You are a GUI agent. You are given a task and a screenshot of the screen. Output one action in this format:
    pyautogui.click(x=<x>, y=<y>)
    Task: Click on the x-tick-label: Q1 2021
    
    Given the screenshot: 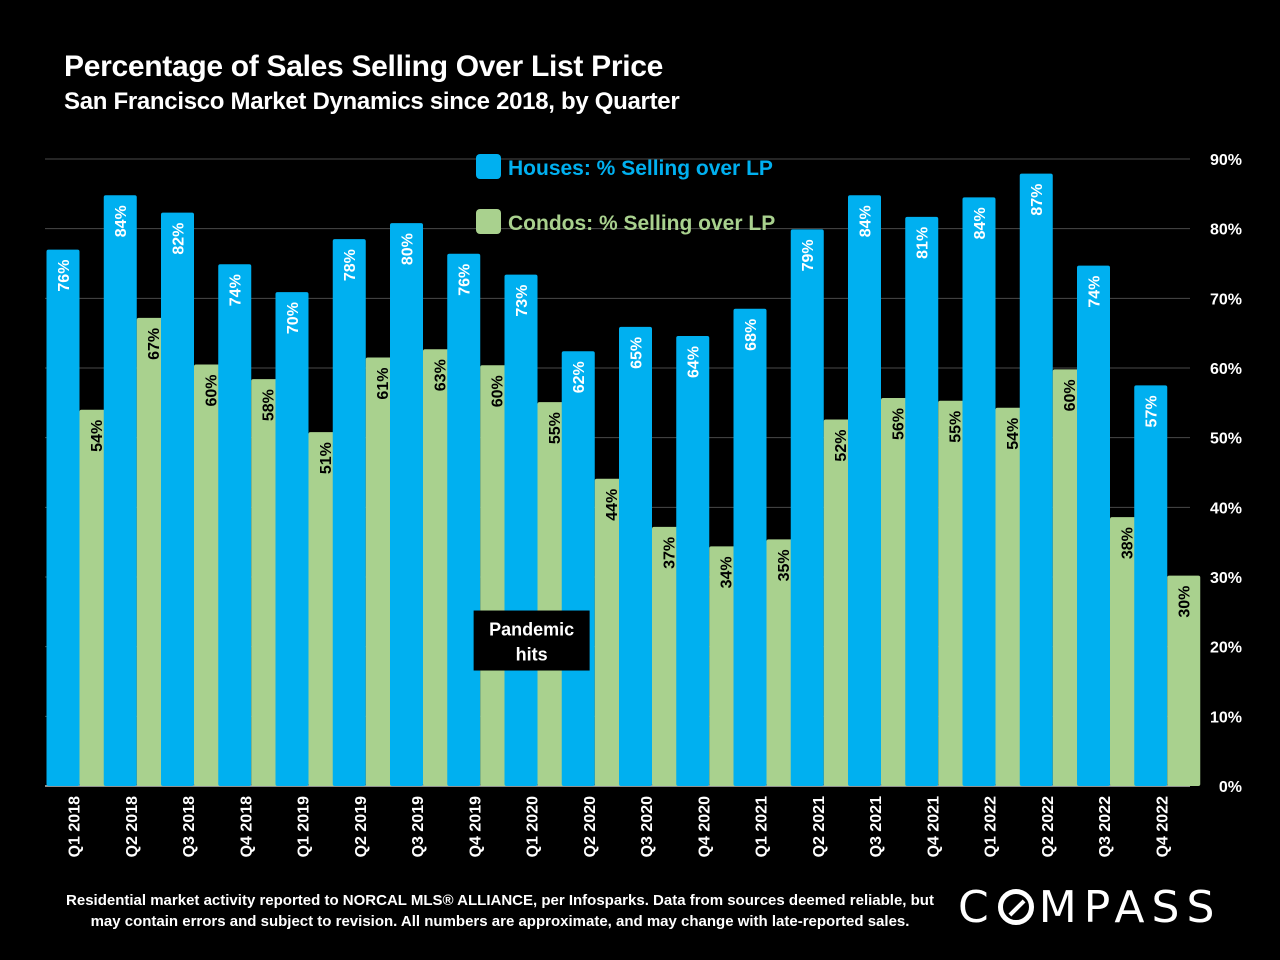 What is the action you would take?
    pyautogui.click(x=762, y=826)
    